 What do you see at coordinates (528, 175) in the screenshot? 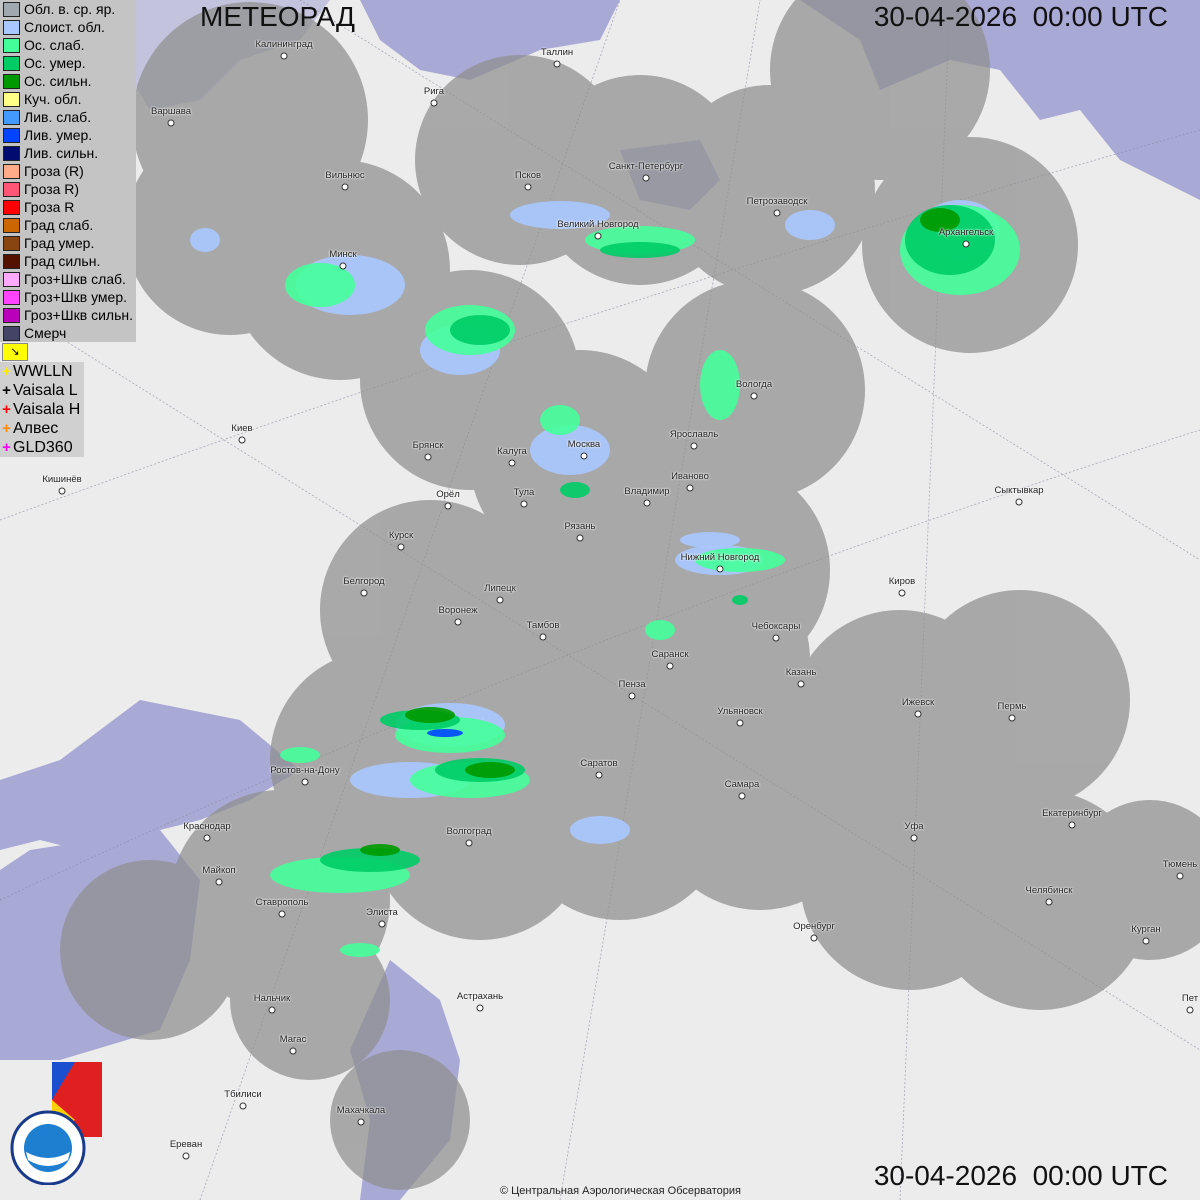
I see `city-label: Псков` at bounding box center [528, 175].